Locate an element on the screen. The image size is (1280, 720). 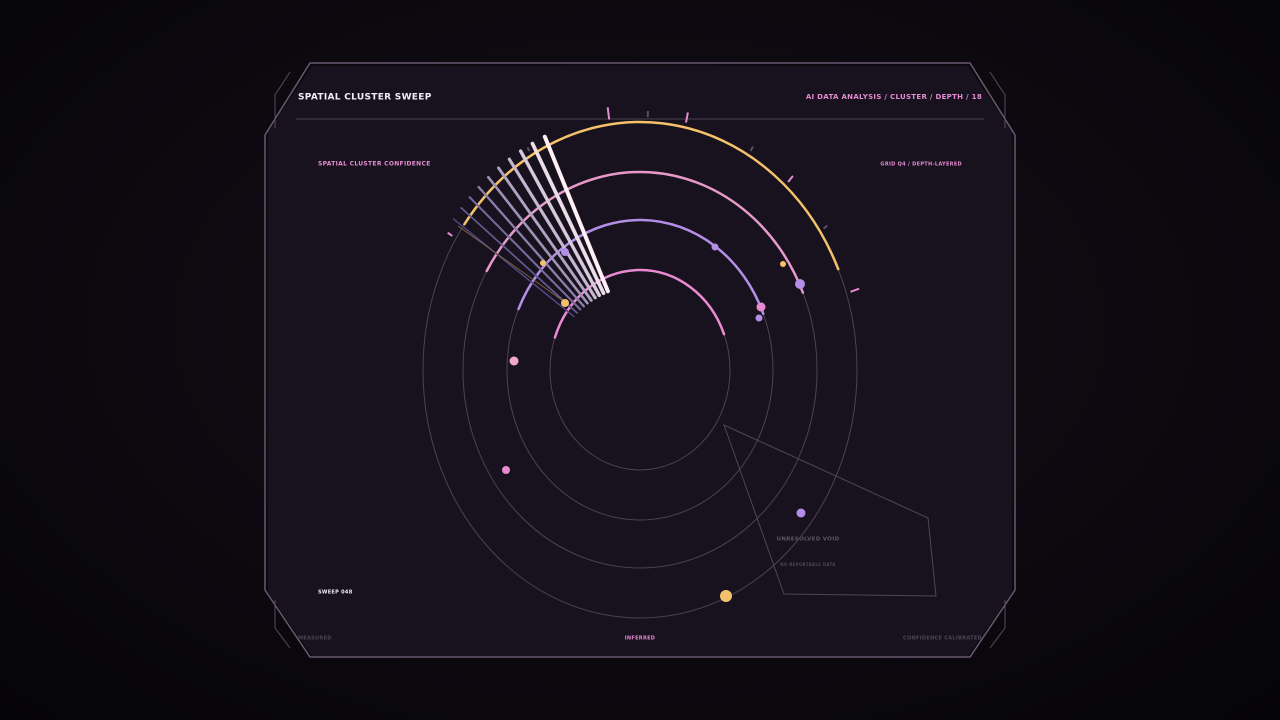
sweep-guide is located at coordinates (512, 264).